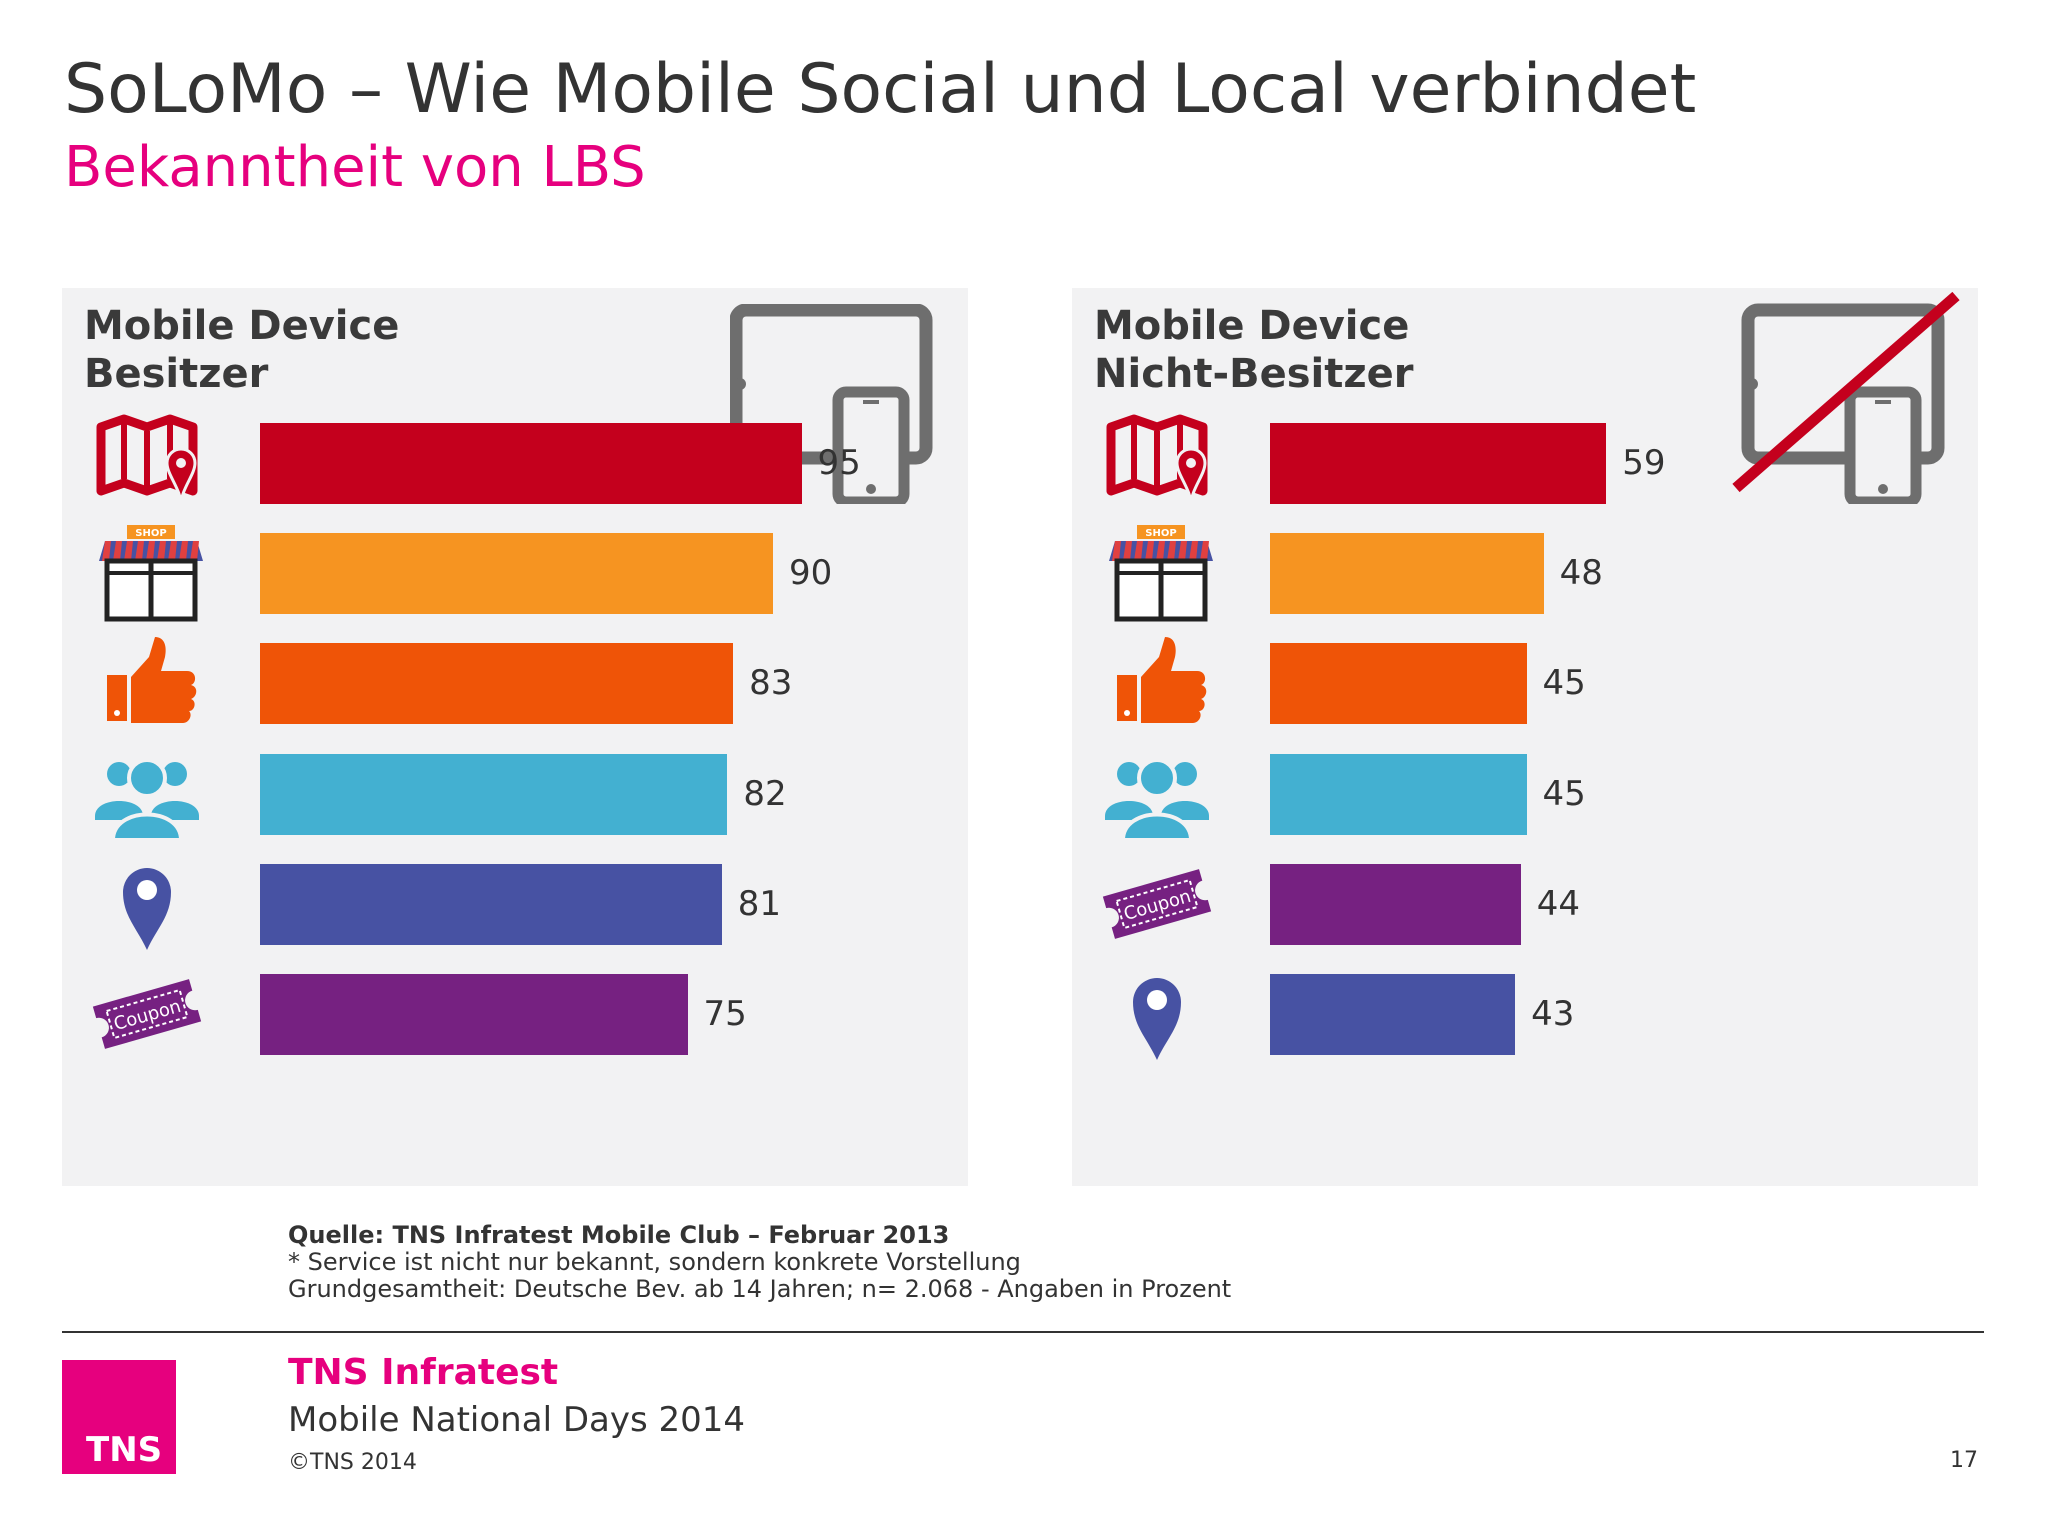 The width and height of the screenshot is (2048, 1536). I want to click on bar-value-label: 81, so click(759, 903).